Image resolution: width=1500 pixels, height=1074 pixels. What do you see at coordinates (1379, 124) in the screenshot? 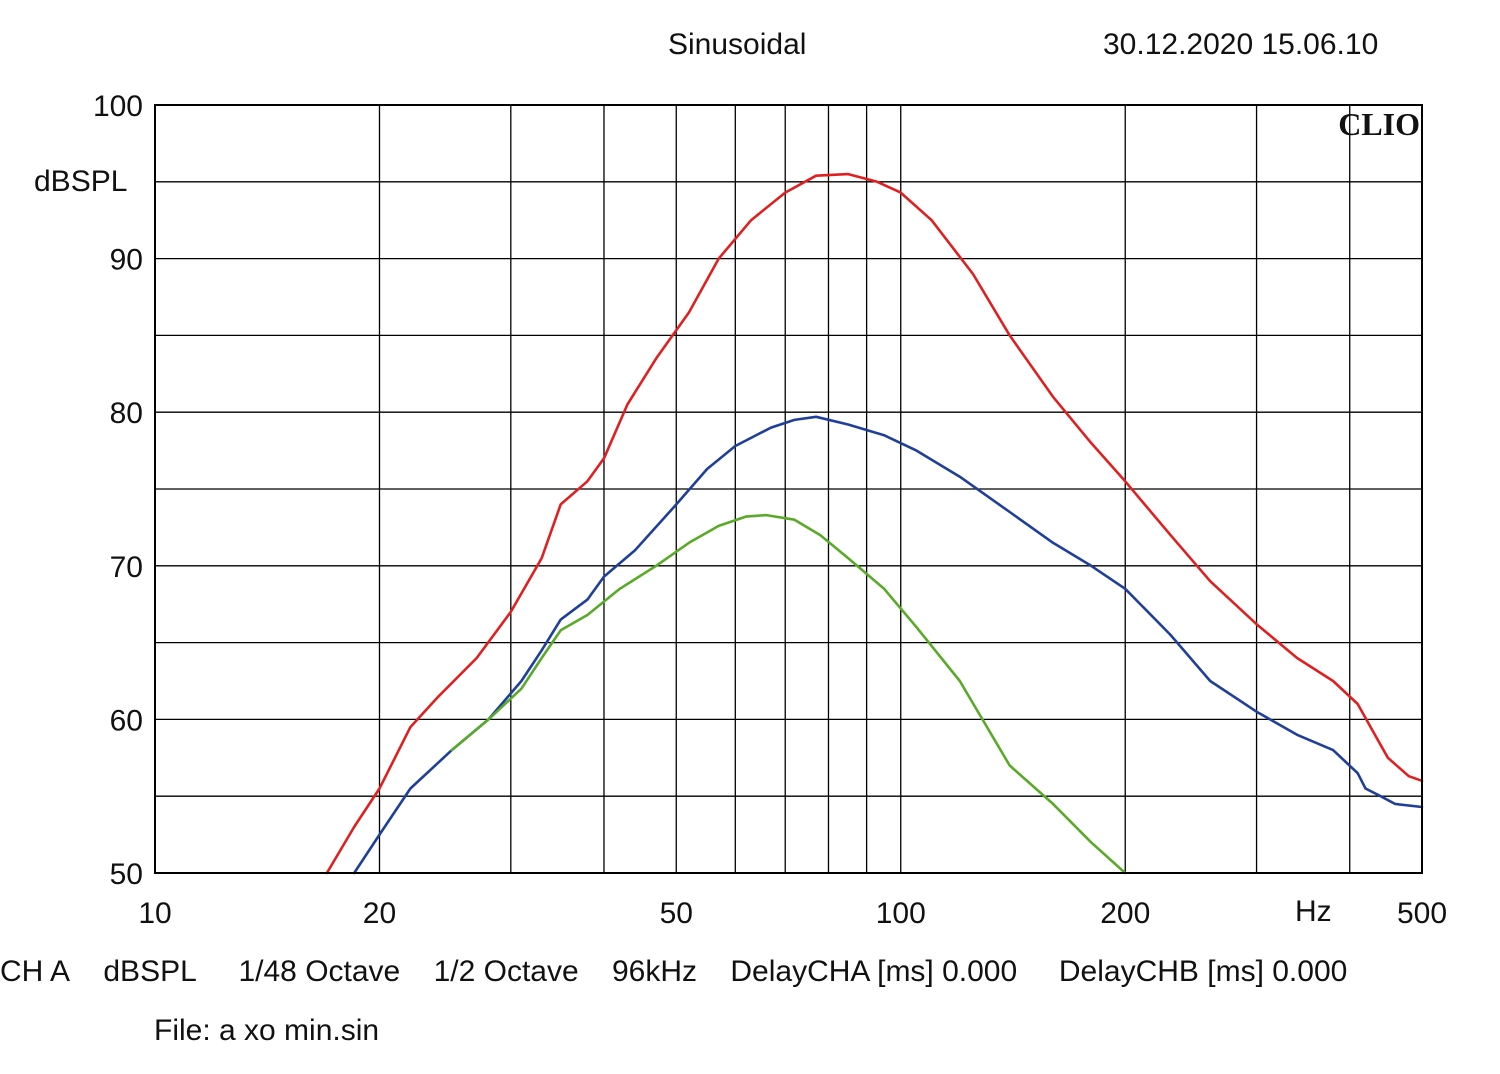
I see `brand-logo: CLIO` at bounding box center [1379, 124].